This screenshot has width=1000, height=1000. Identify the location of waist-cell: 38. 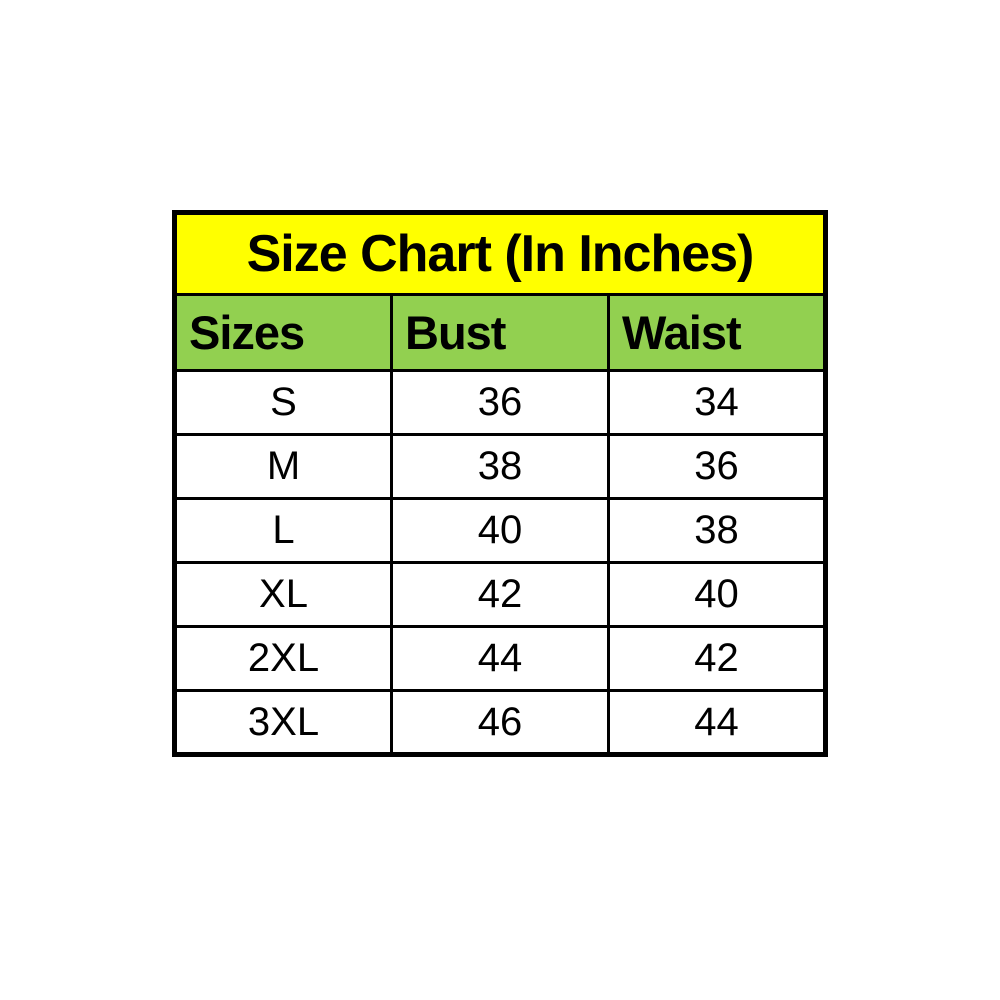
(717, 530).